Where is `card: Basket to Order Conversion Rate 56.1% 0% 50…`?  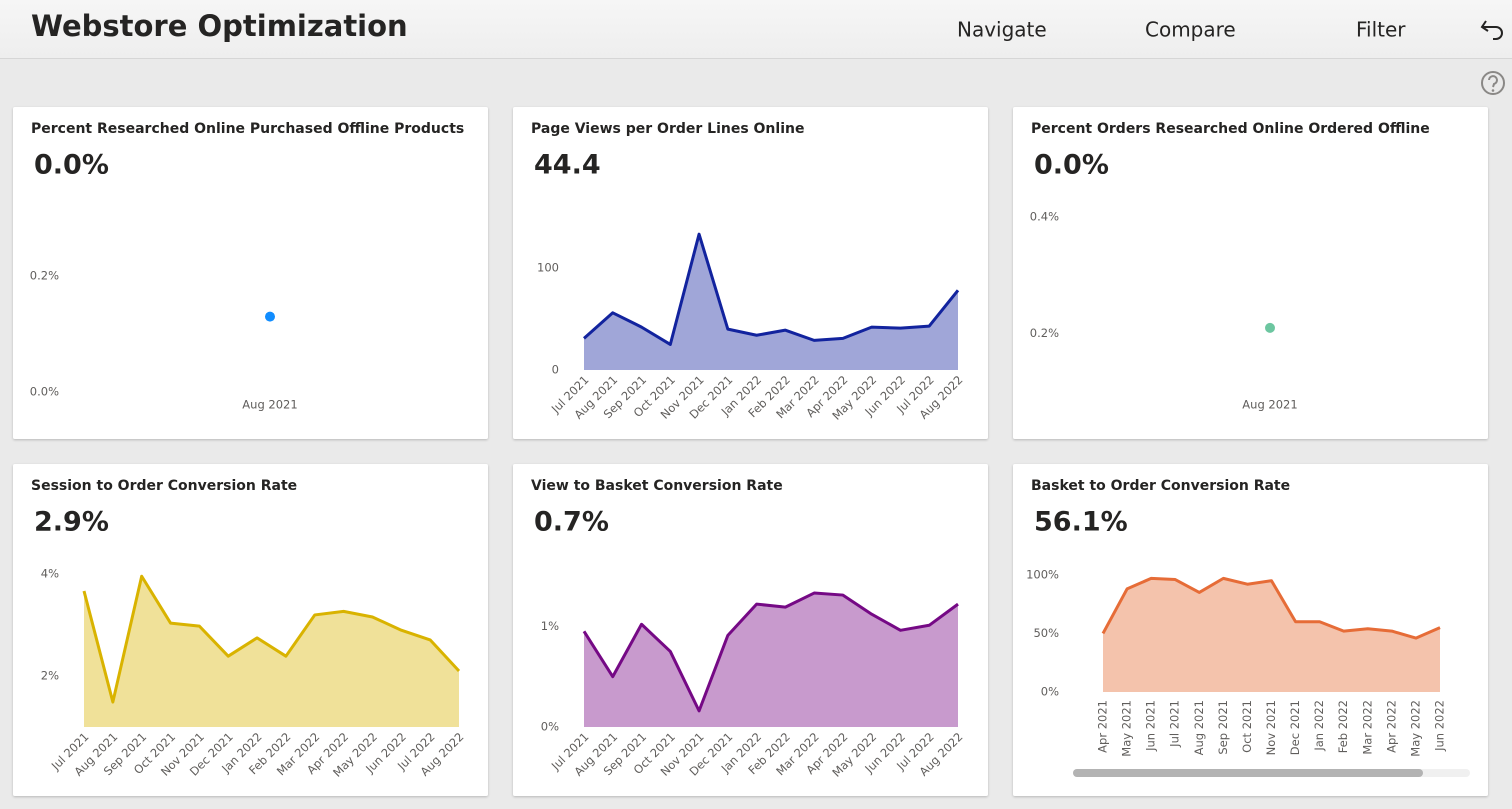 card: Basket to Order Conversion Rate 56.1% 0% 50… is located at coordinates (1250, 630).